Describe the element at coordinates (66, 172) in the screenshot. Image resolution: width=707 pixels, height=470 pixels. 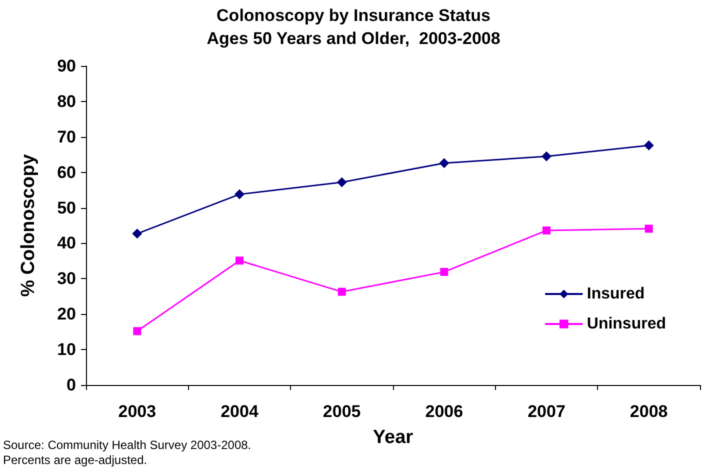
I see `y-tick-label: 60` at that location.